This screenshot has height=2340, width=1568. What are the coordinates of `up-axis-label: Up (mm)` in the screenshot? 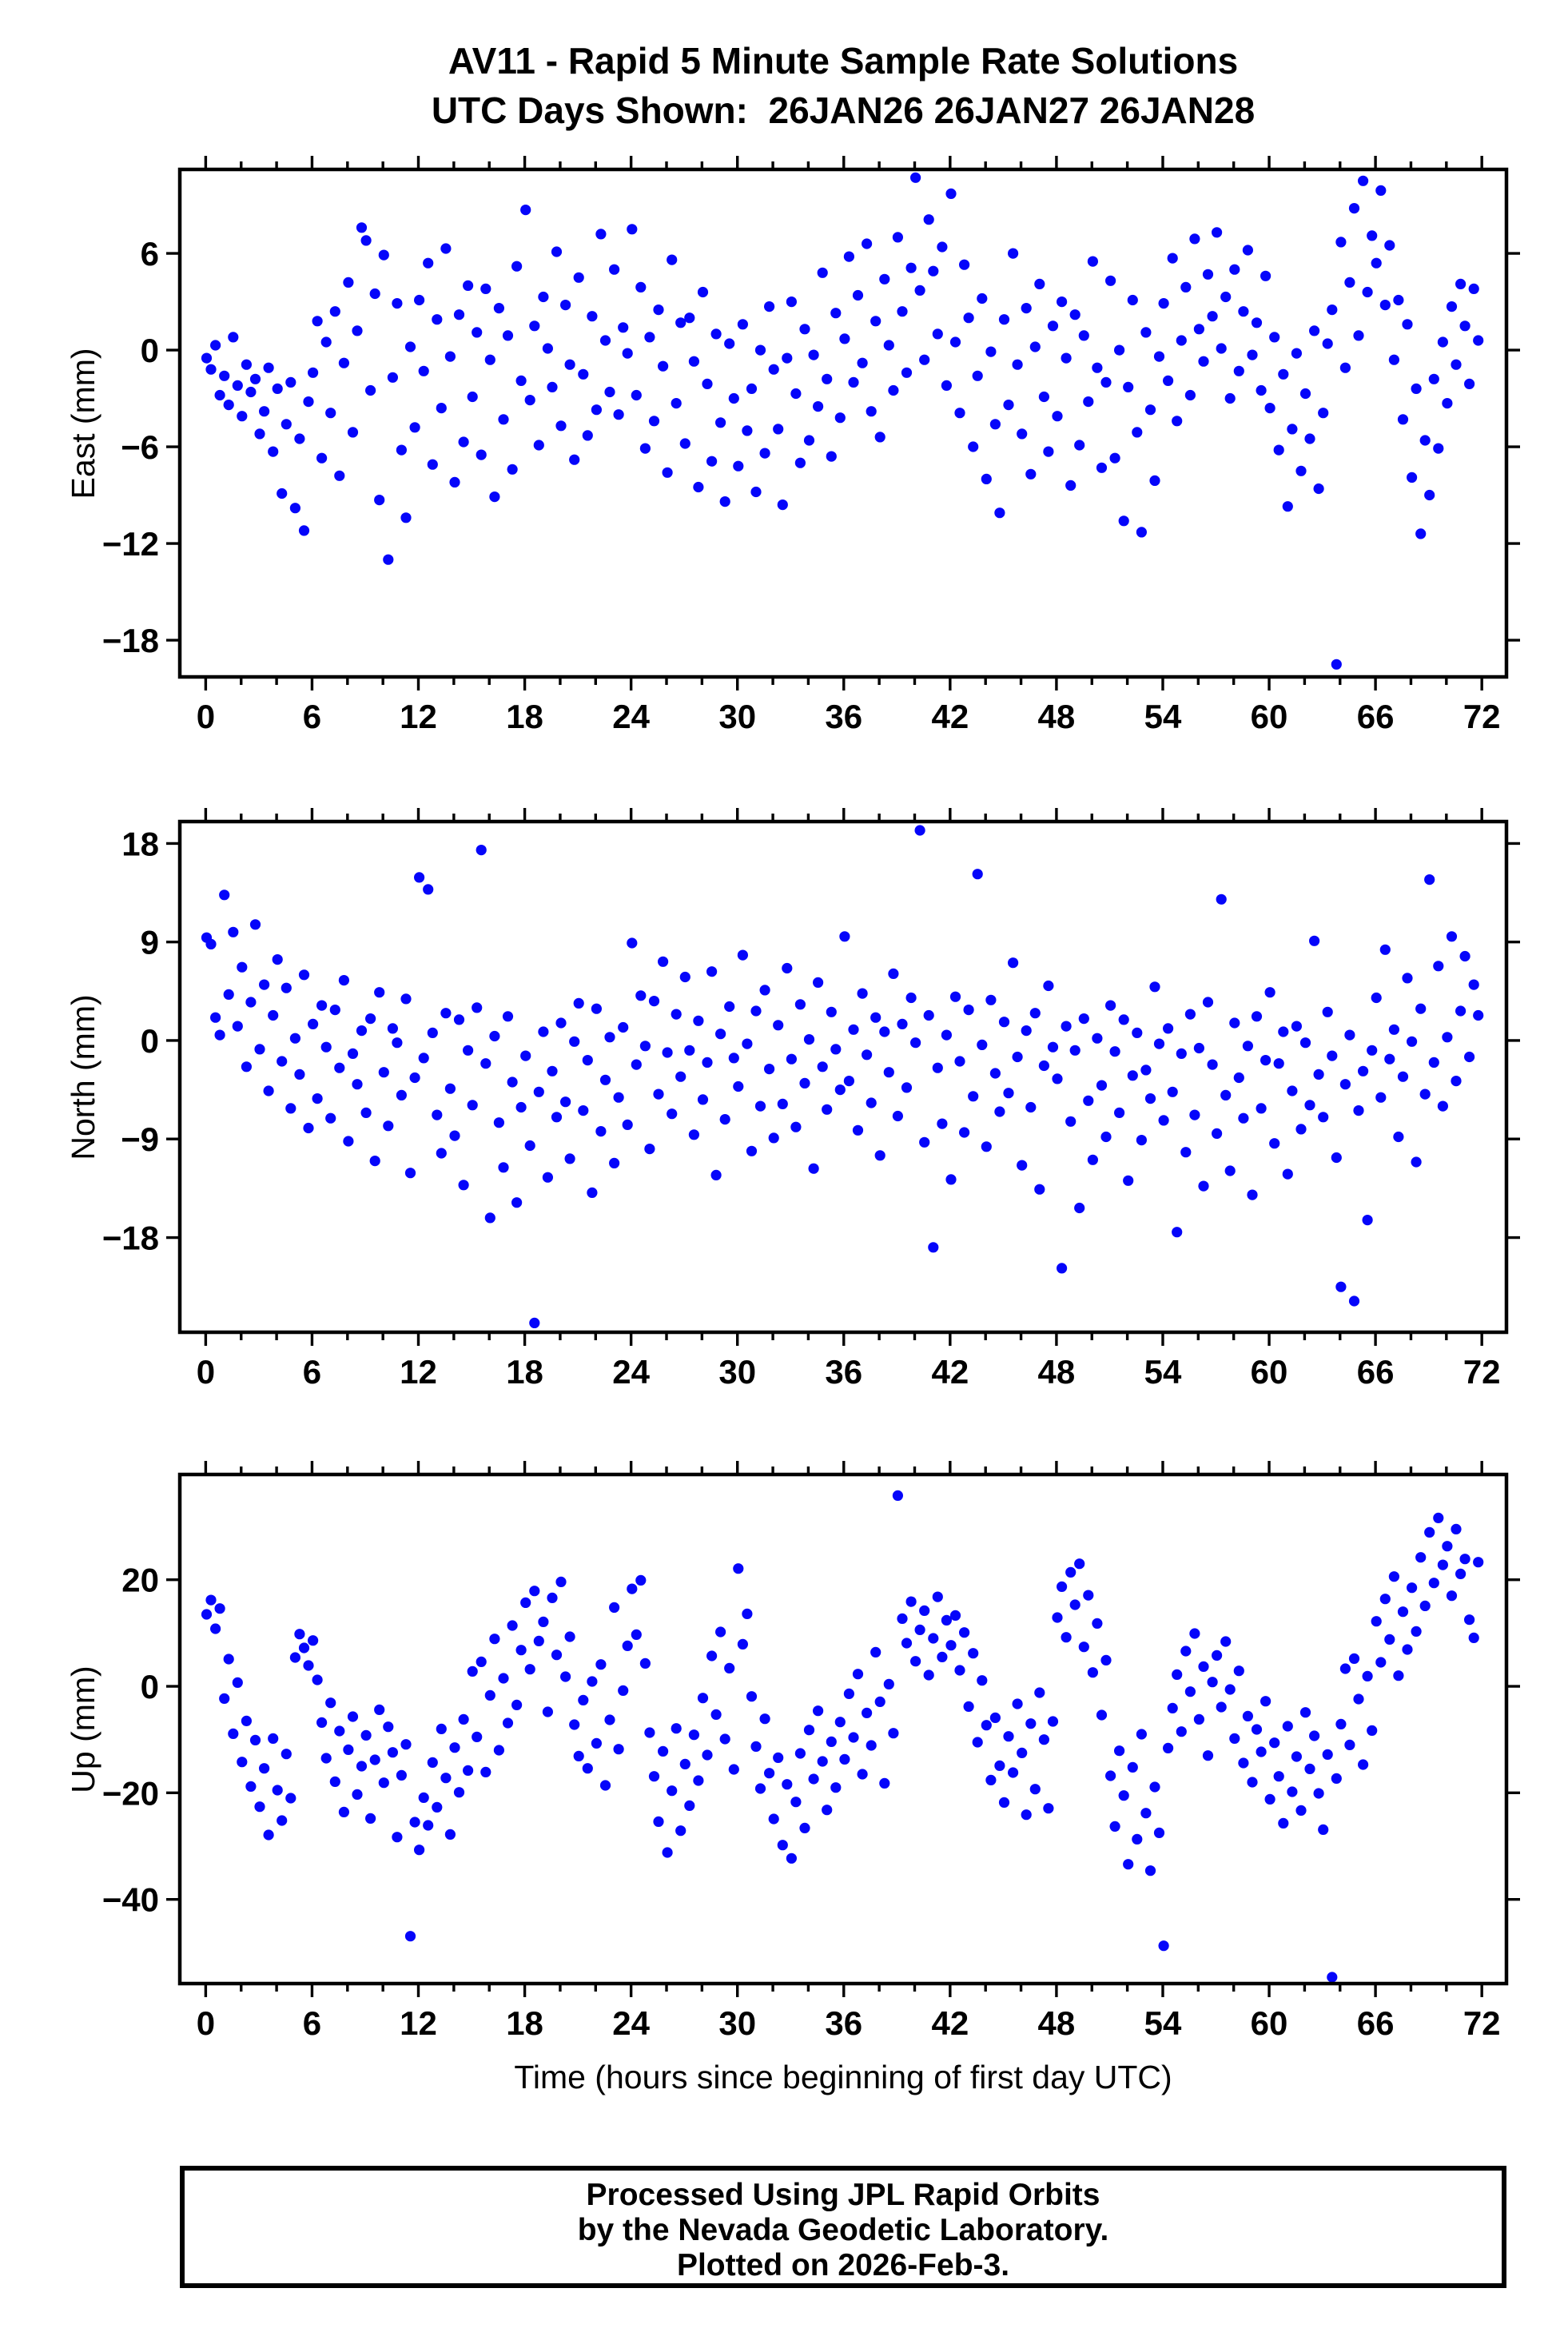 It's located at (83, 1729).